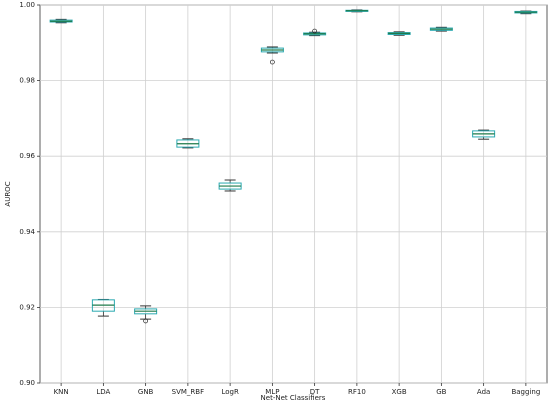 This screenshot has width=550, height=404. What do you see at coordinates (293, 398) in the screenshot?
I see `x-axis-label: Net-Net Classifiers` at bounding box center [293, 398].